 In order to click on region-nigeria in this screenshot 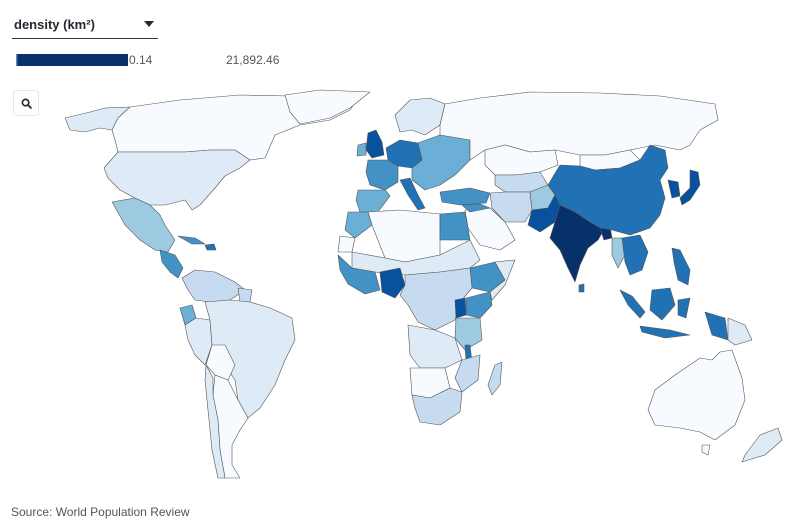, I will do `click(392, 283)`.